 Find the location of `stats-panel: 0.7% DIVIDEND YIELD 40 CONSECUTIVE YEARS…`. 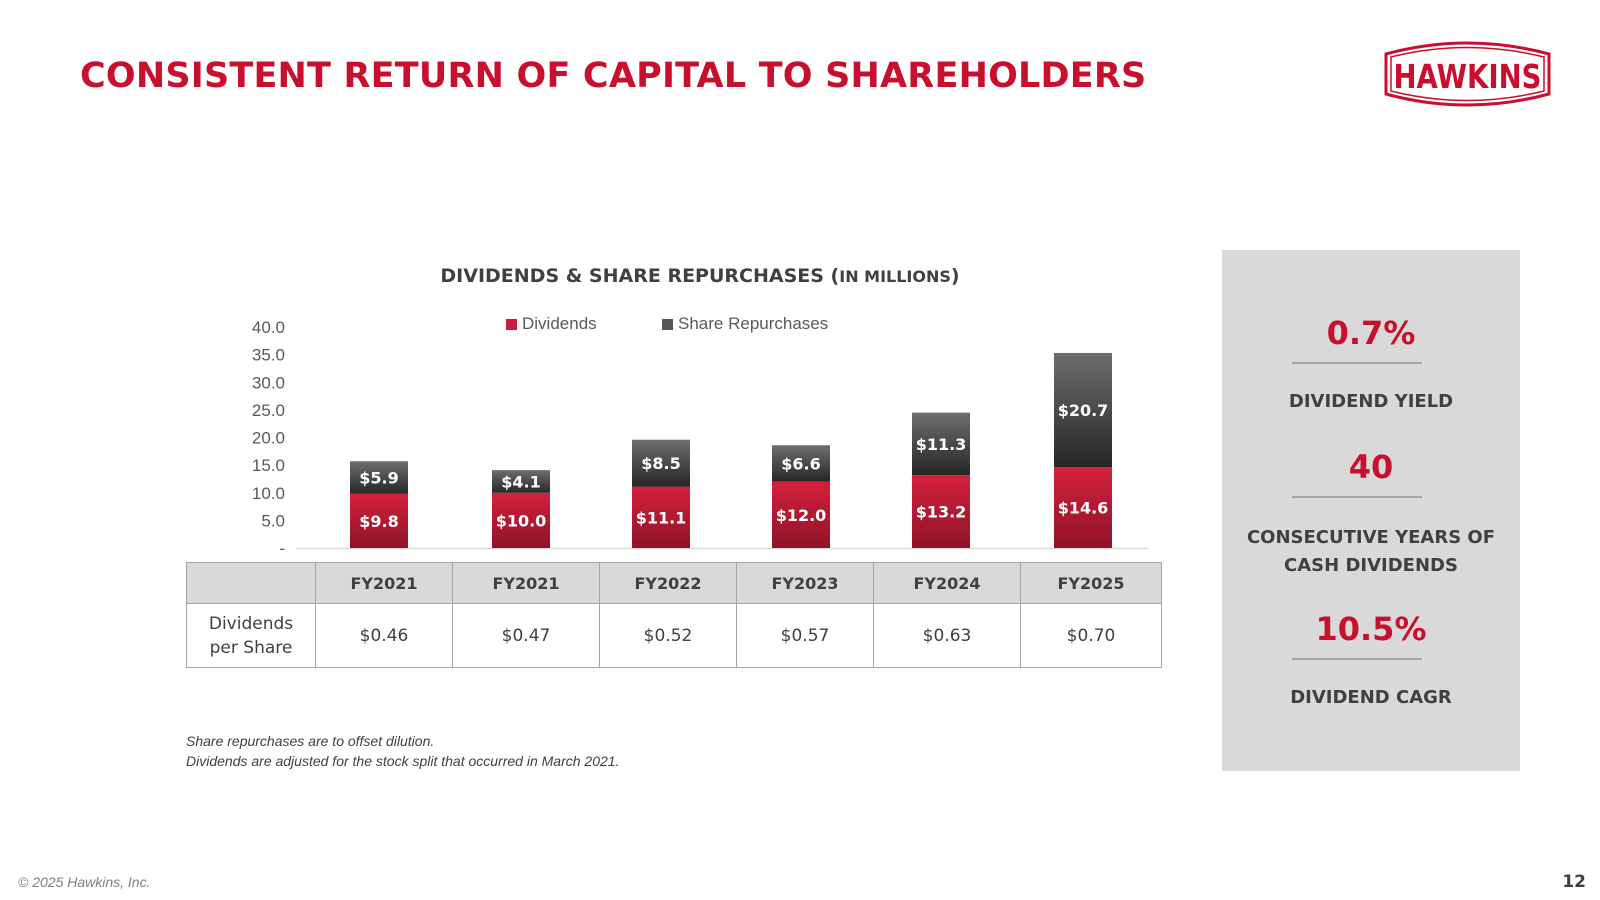

stats-panel: 0.7% DIVIDEND YIELD 40 CONSECUTIVE YEARS… is located at coordinates (1371, 510).